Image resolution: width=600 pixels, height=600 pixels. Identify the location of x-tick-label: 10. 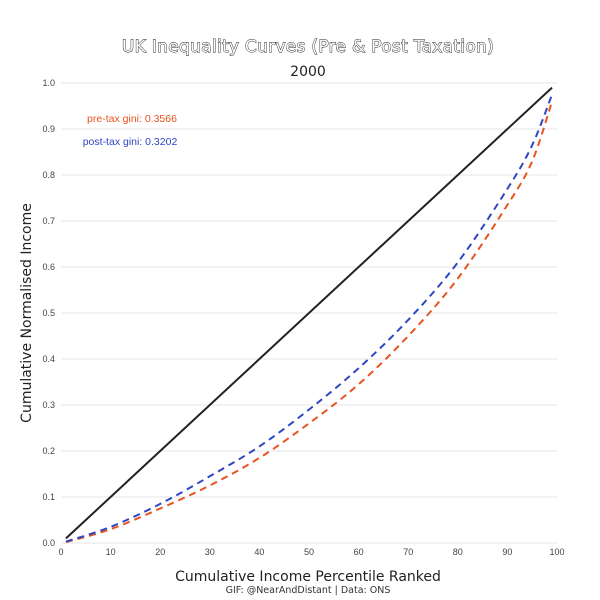
(111, 552).